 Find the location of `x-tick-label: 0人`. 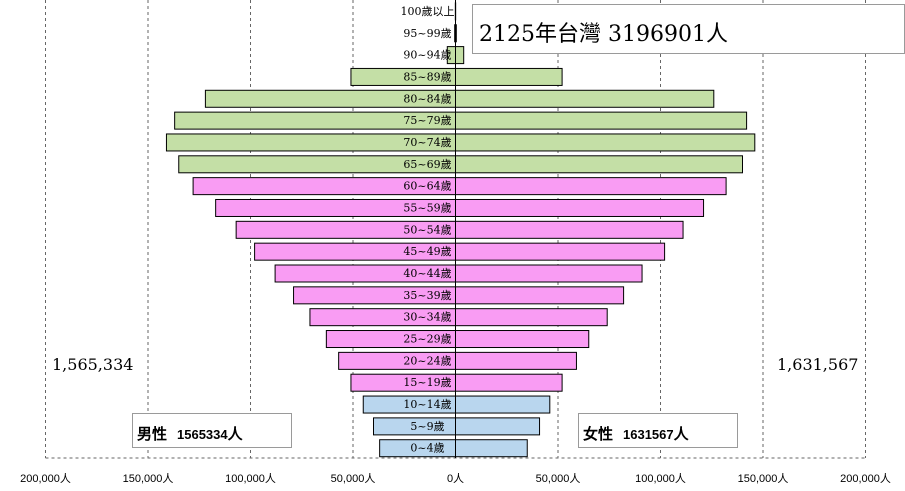

x-tick-label: 0人 is located at coordinates (455, 478).